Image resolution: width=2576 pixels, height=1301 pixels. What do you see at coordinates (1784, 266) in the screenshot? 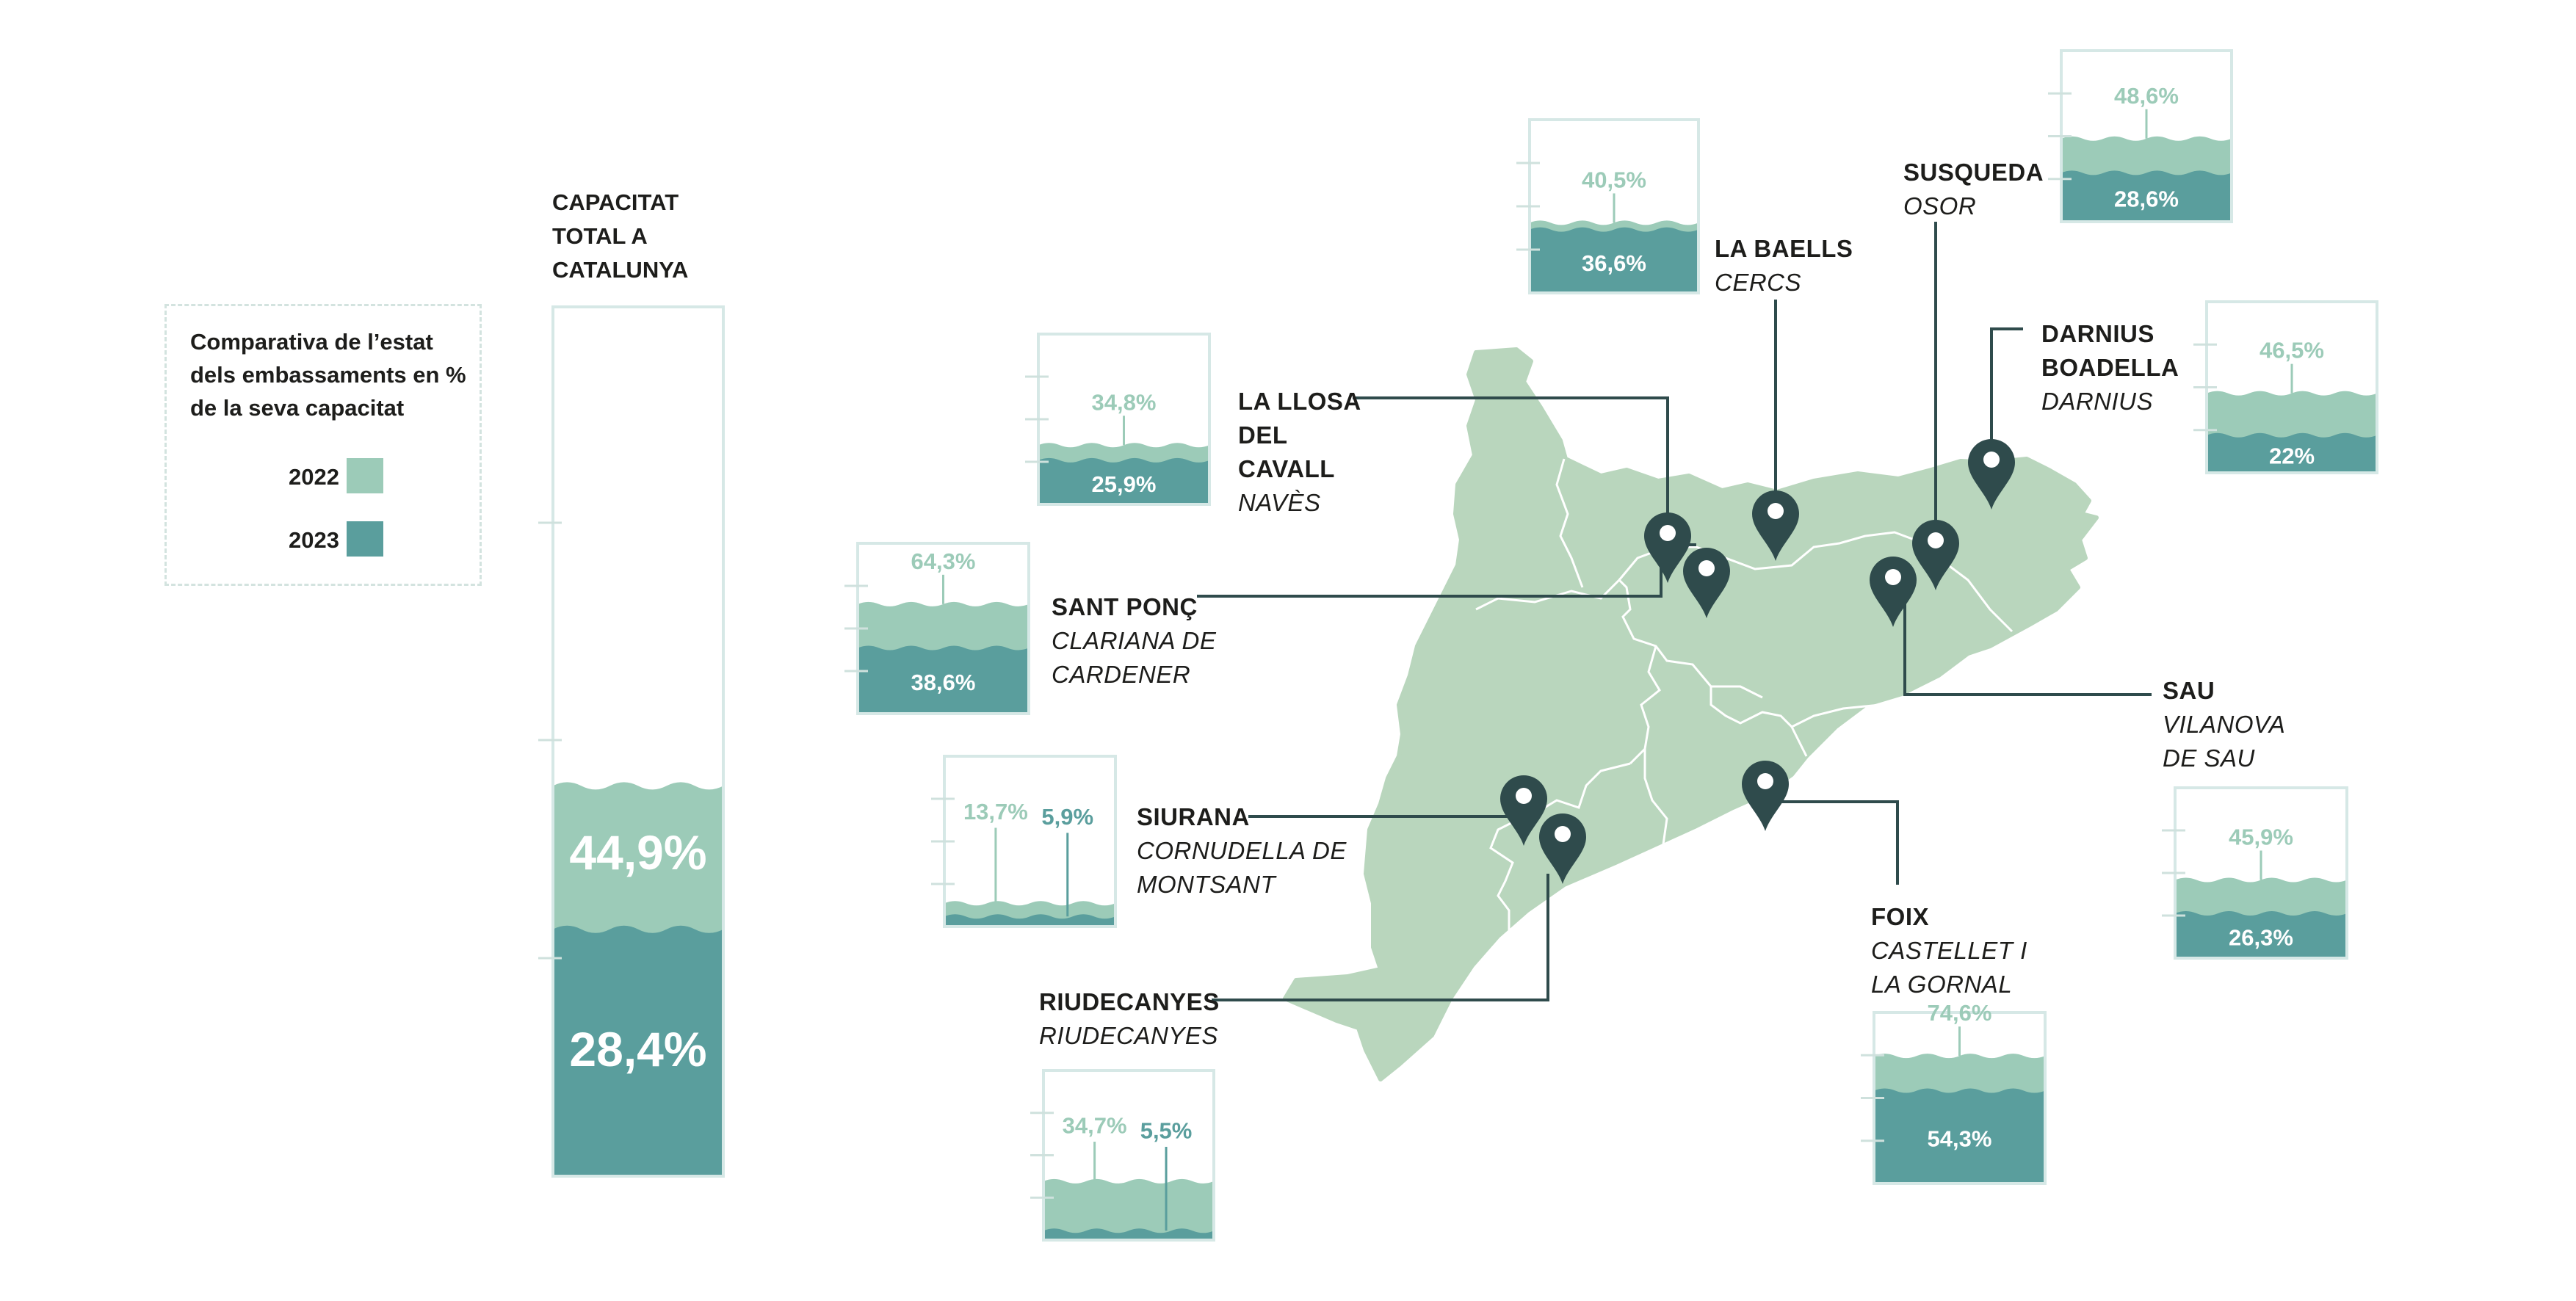
I see `label-la-baells: LA BAELLS CERCS` at bounding box center [1784, 266].